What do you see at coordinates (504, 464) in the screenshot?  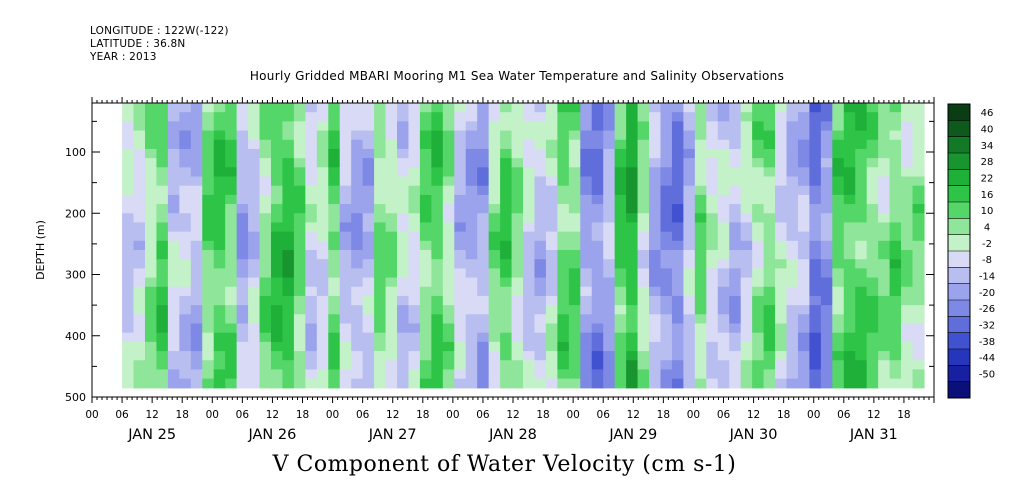 I see `variable-label: V Component of Water Velocity (cm s-1)` at bounding box center [504, 464].